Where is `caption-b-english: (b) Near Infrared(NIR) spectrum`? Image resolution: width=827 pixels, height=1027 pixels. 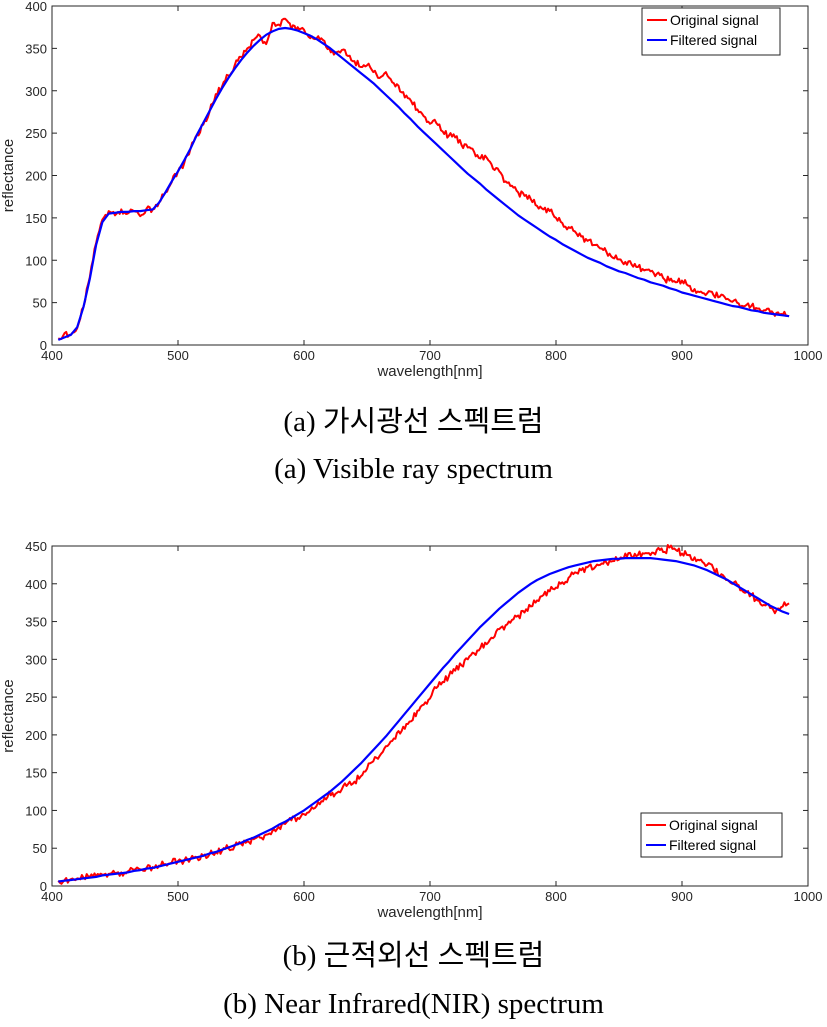
caption-b-english: (b) Near Infrared(NIR) spectrum is located at coordinates (413, 1004).